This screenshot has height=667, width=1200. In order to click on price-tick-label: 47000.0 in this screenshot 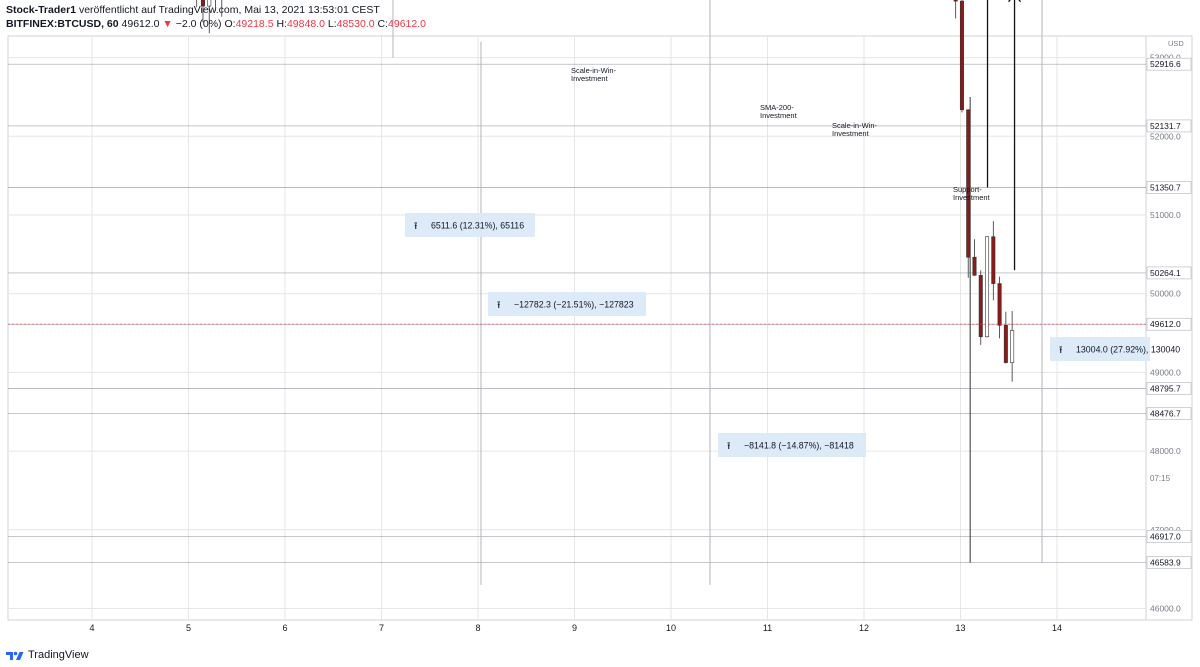, I will do `click(1165, 530)`.